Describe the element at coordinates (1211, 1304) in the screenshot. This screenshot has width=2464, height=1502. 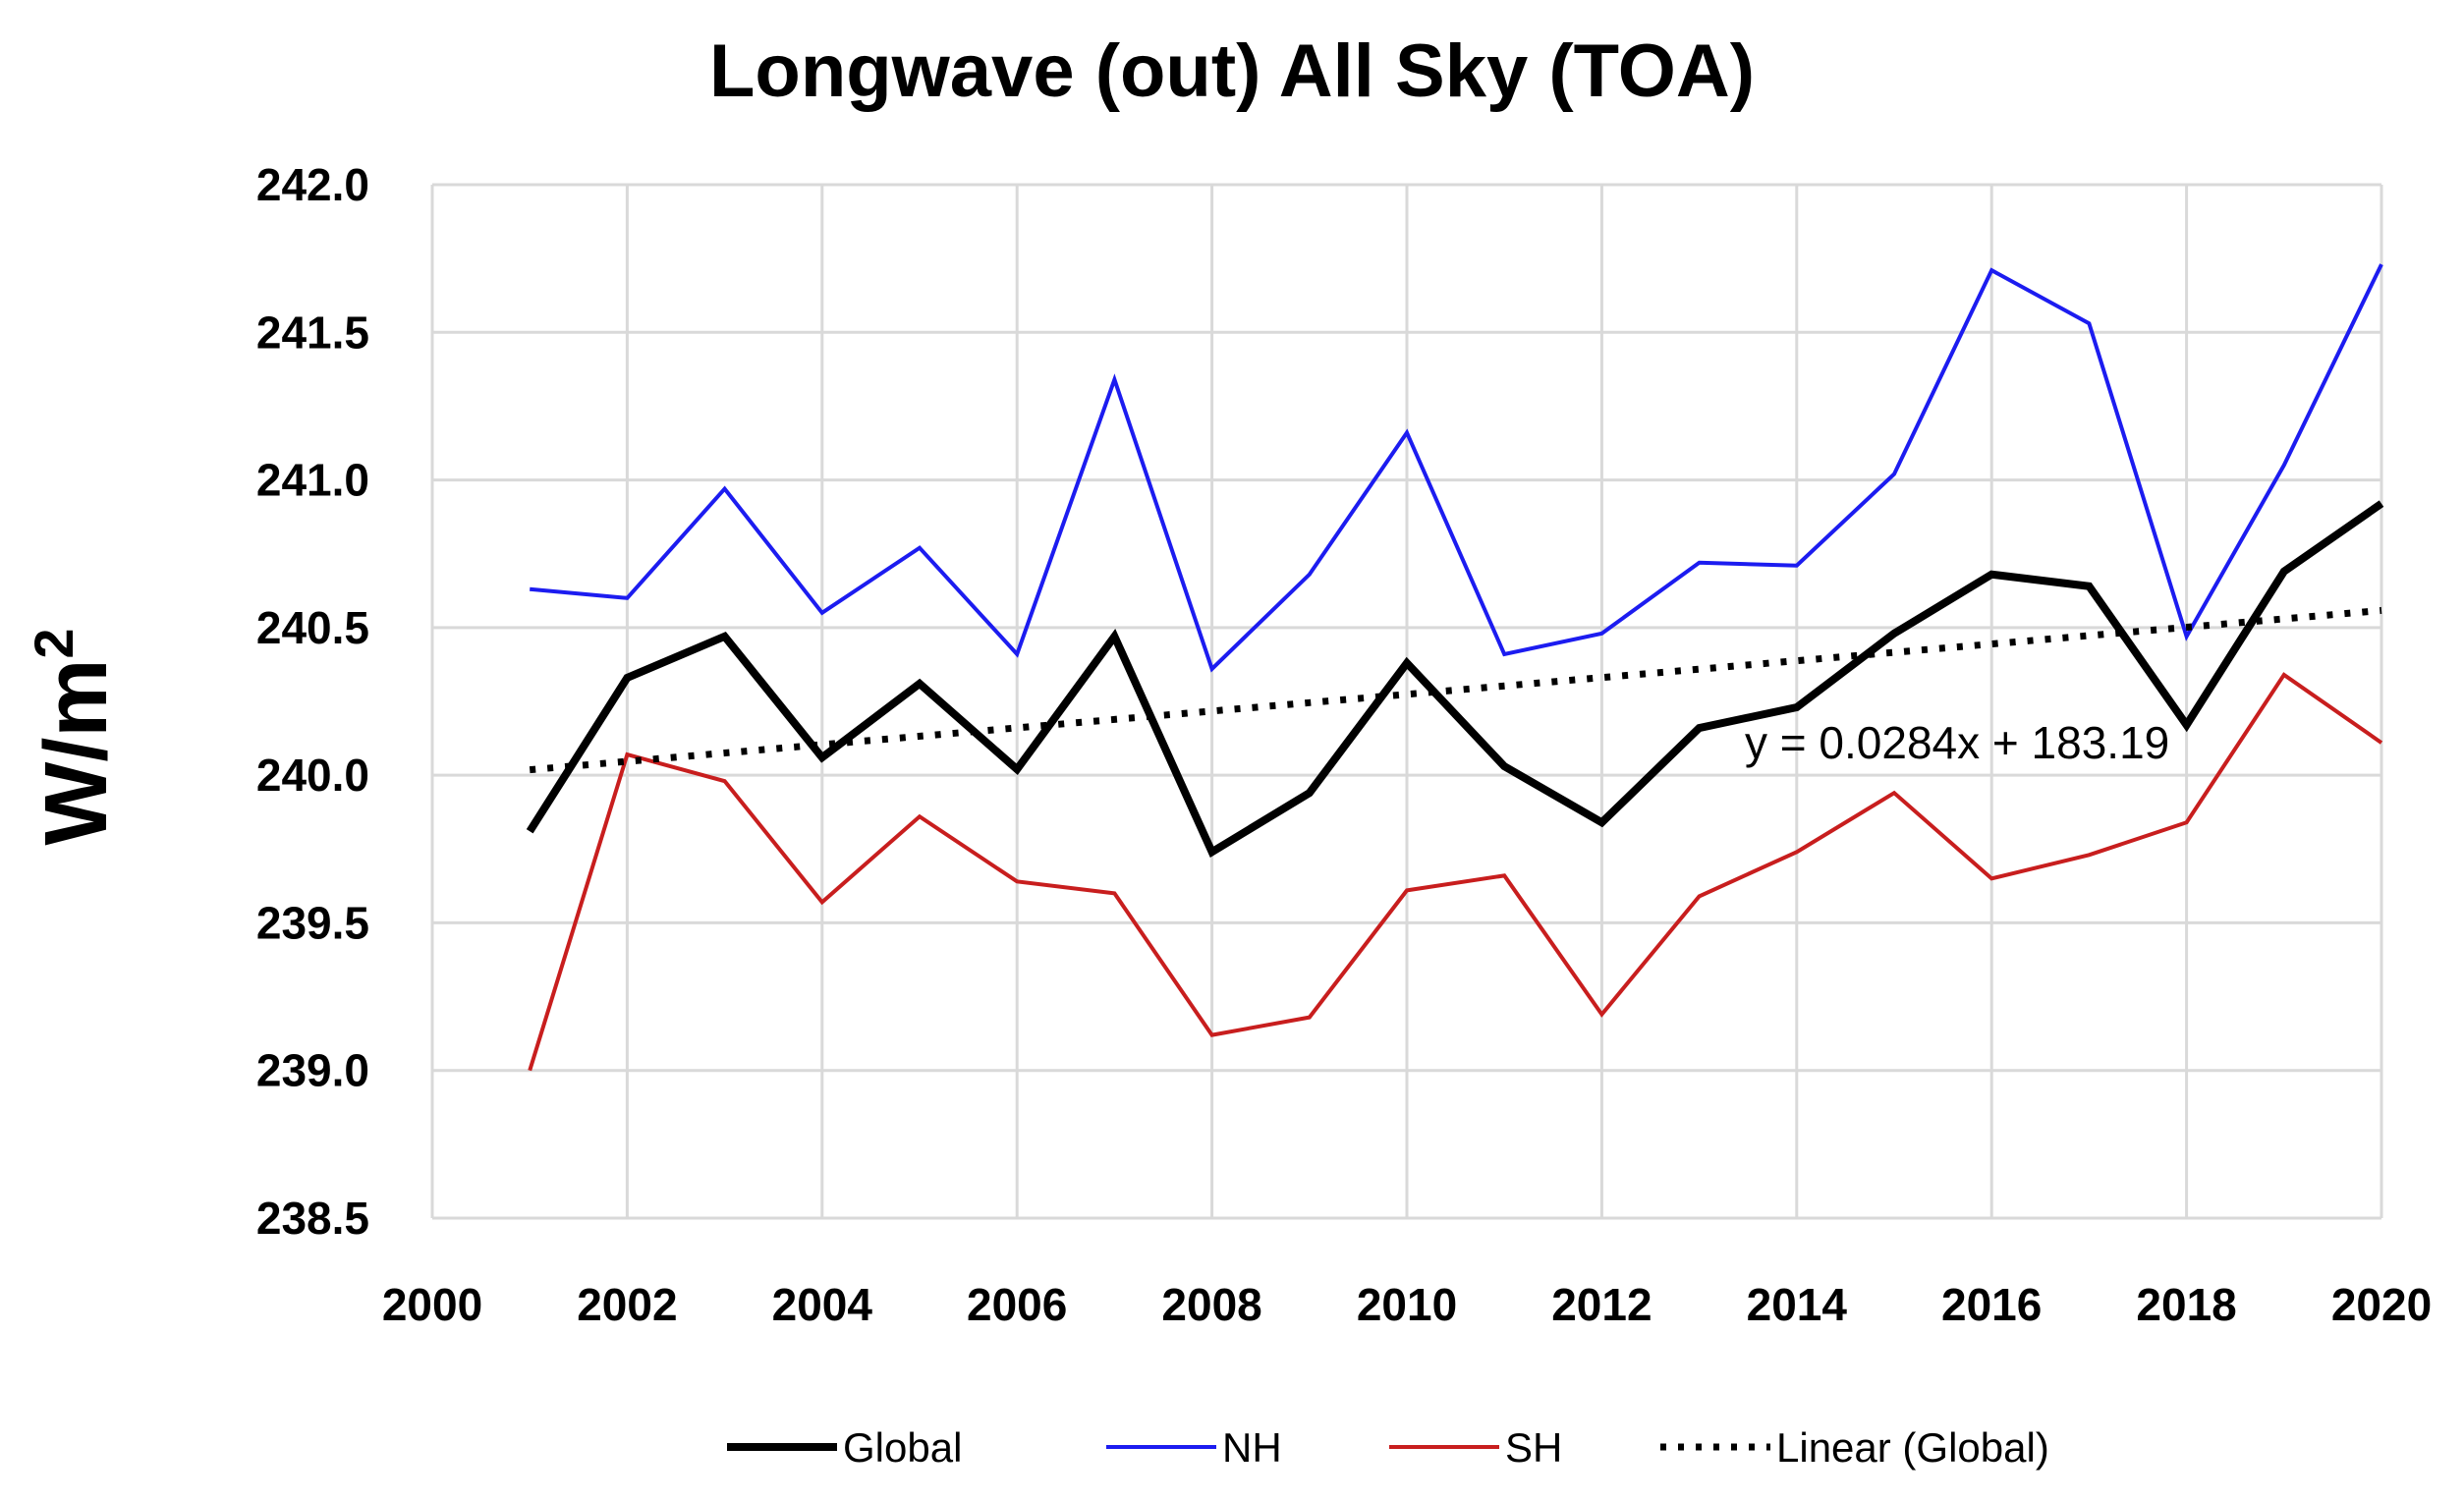
I see `x-tick-label: 2008` at that location.